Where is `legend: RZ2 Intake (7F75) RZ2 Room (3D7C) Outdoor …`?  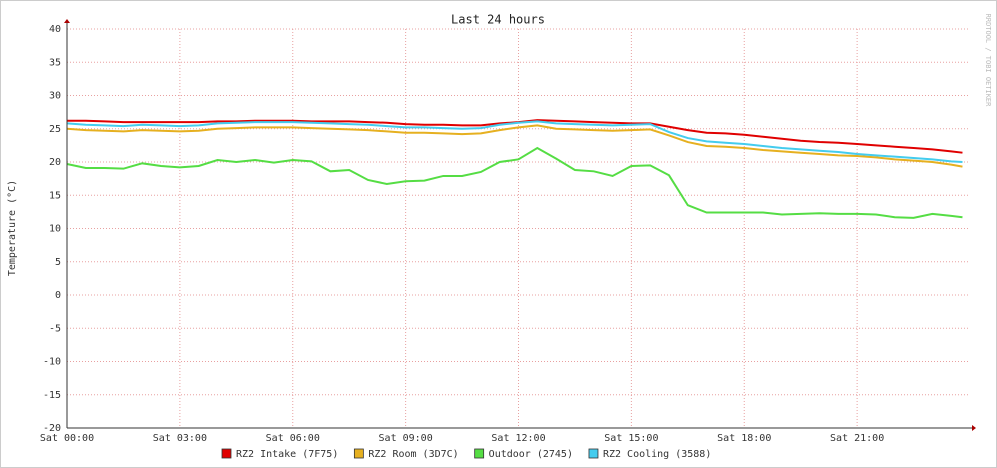
legend: RZ2 Intake (7F75) RZ2 Room (3D7C) Outdoor … is located at coordinates (466, 454).